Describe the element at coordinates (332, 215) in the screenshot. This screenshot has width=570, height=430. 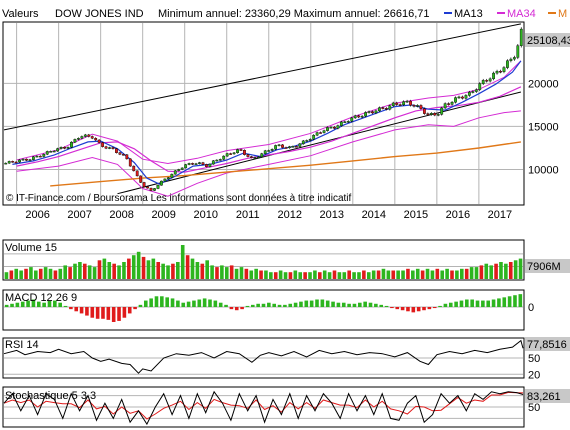
I see `x-tick-label: 2013` at that location.